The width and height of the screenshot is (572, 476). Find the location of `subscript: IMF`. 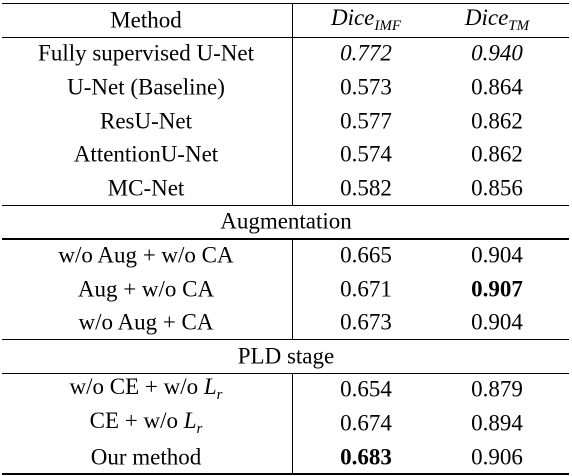

subscript: IMF is located at coordinates (388, 25).